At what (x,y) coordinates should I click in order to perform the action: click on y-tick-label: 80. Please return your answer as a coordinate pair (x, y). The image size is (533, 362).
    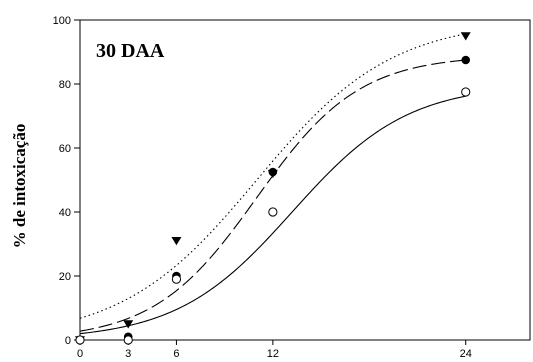
    Looking at the image, I should click on (65, 85).